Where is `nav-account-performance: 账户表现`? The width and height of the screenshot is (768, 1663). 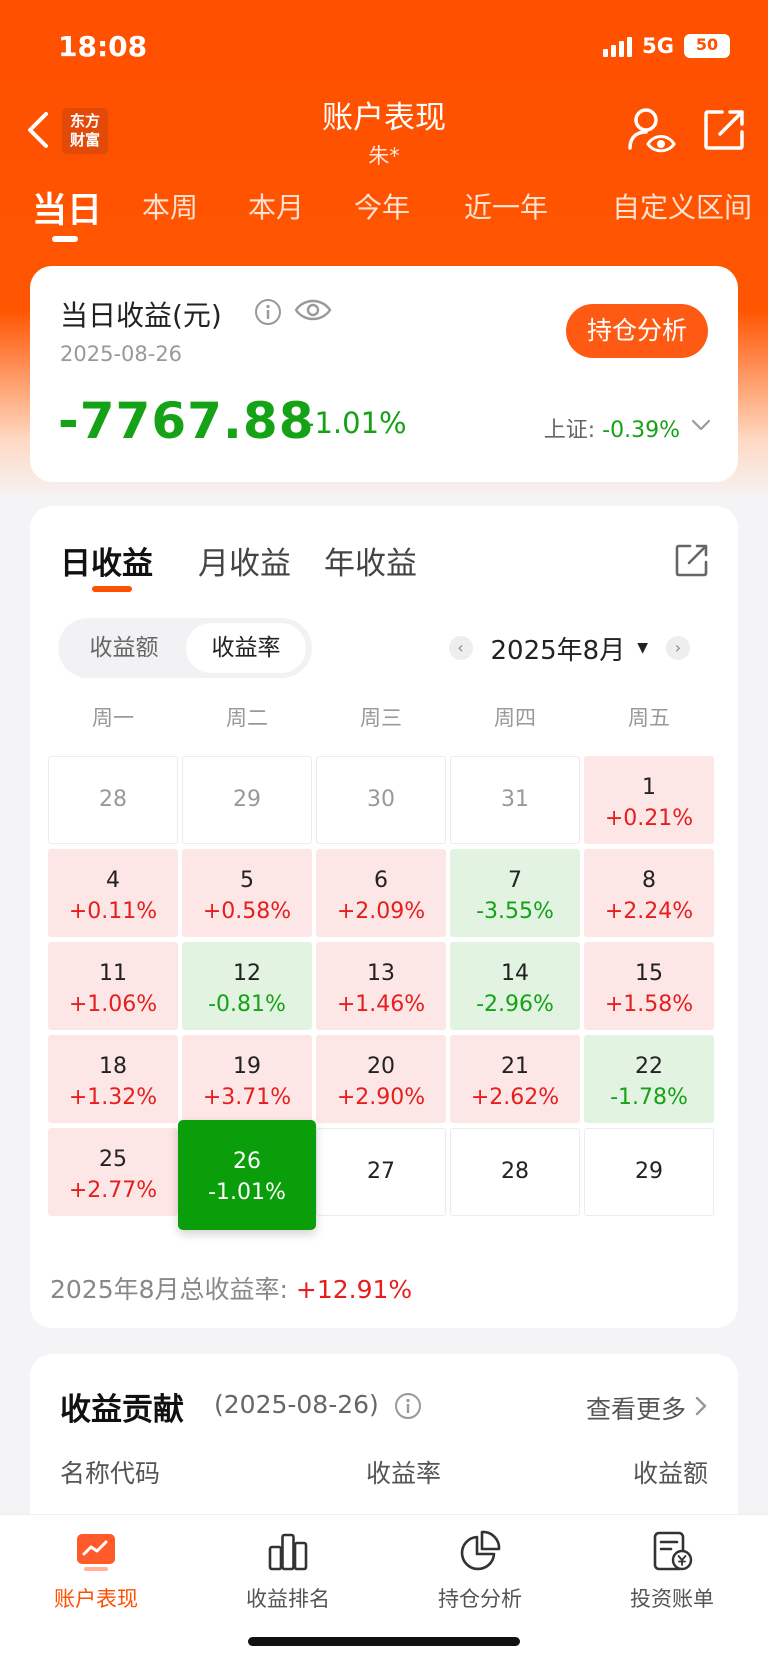
nav-account-performance: 账户表现 is located at coordinates (96, 1571).